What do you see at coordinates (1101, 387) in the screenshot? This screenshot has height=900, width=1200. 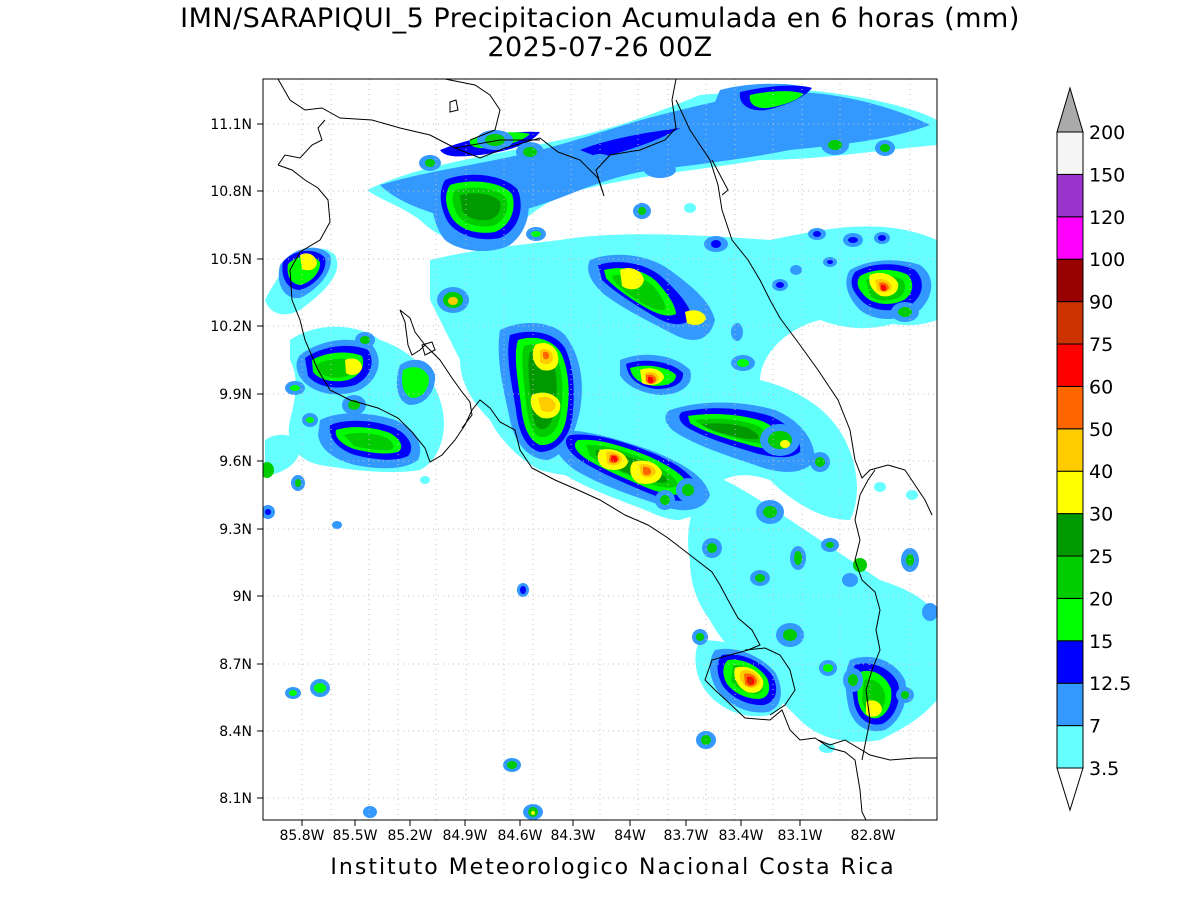 I see `colorbar-label: 60` at bounding box center [1101, 387].